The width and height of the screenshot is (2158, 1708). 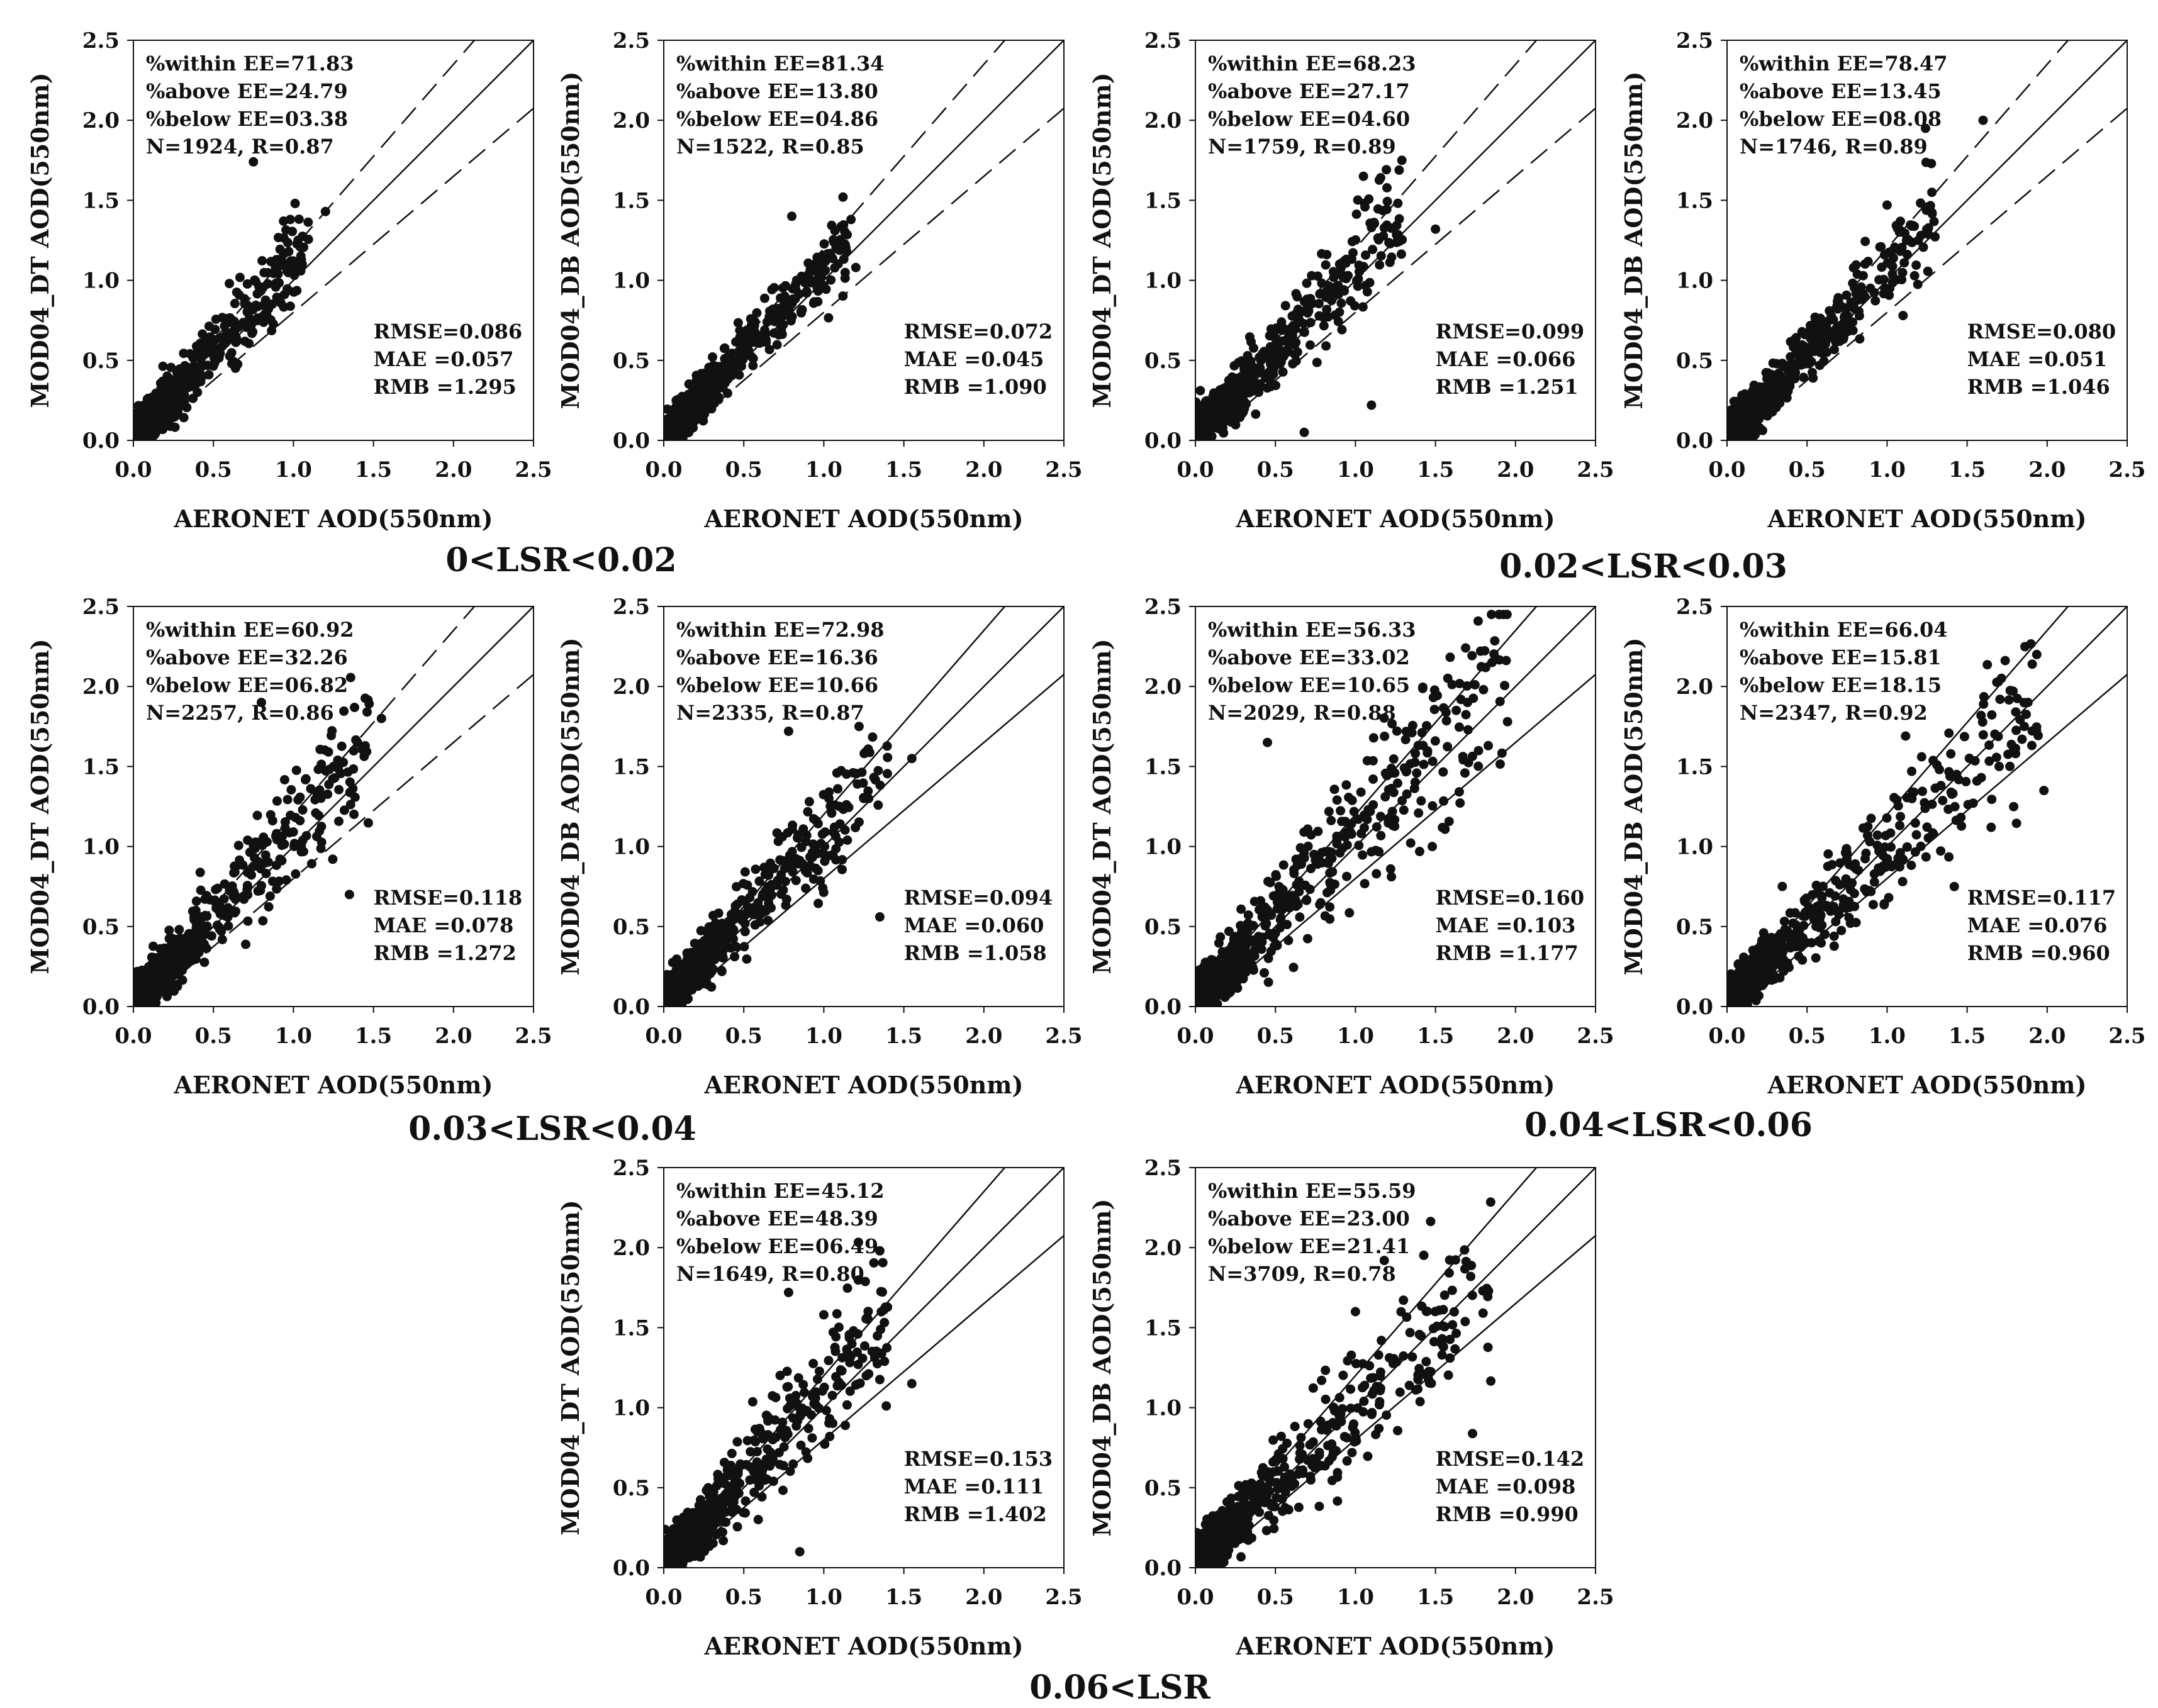 What do you see at coordinates (631, 361) in the screenshot?
I see `y-tick-label: 0.5` at bounding box center [631, 361].